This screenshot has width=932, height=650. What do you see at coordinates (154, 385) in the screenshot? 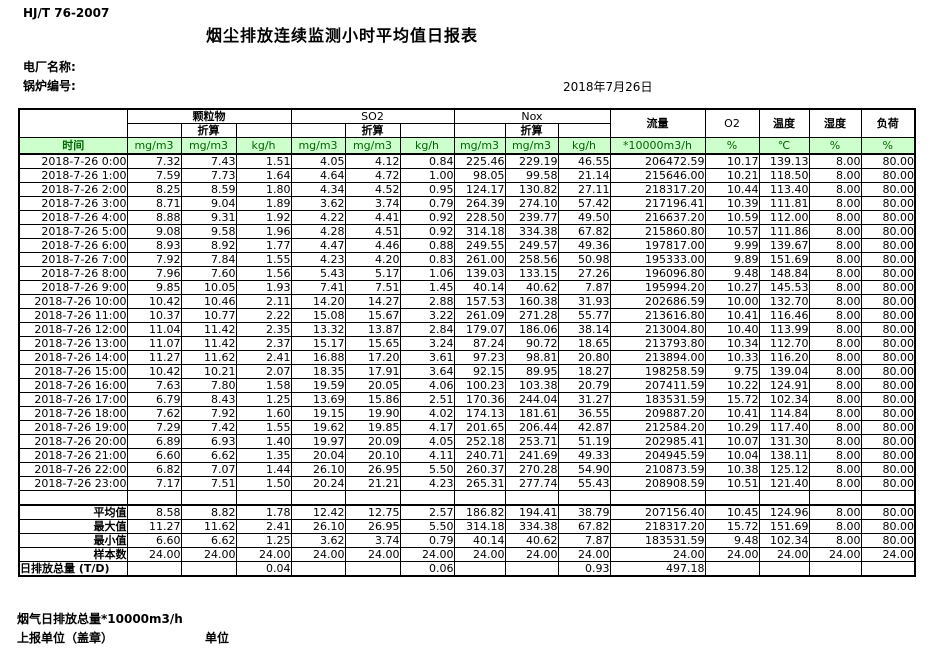
I see `value-cell: 7.63` at bounding box center [154, 385].